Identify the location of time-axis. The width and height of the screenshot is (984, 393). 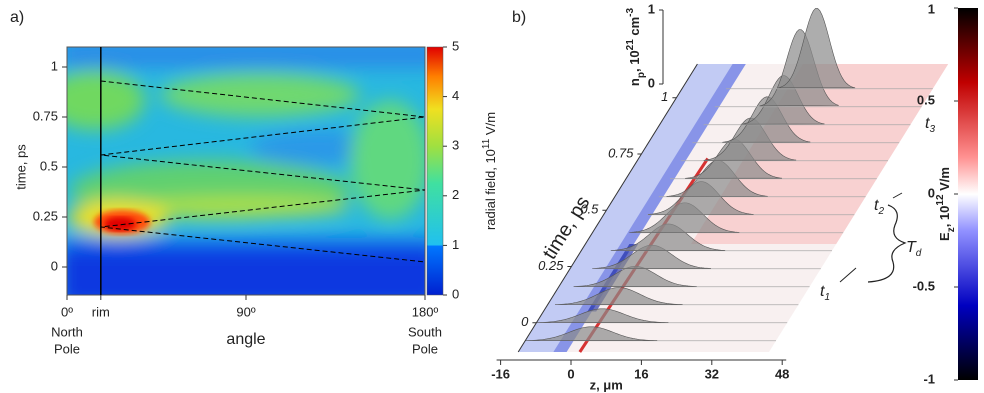
(607, 208).